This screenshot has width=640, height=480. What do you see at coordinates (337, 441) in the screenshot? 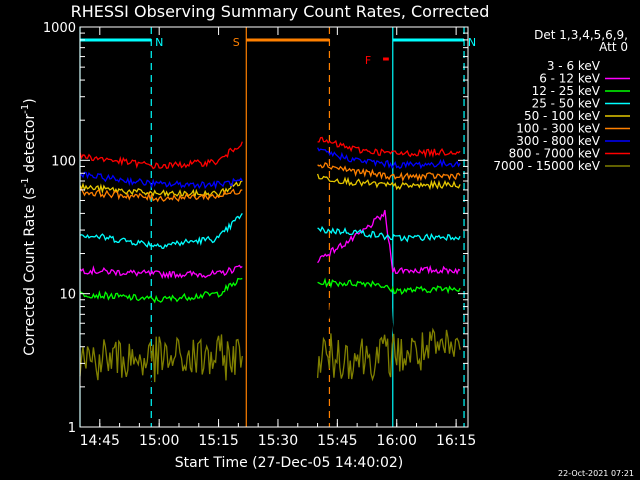
I see `x-tick-label: 15:45` at bounding box center [337, 441].